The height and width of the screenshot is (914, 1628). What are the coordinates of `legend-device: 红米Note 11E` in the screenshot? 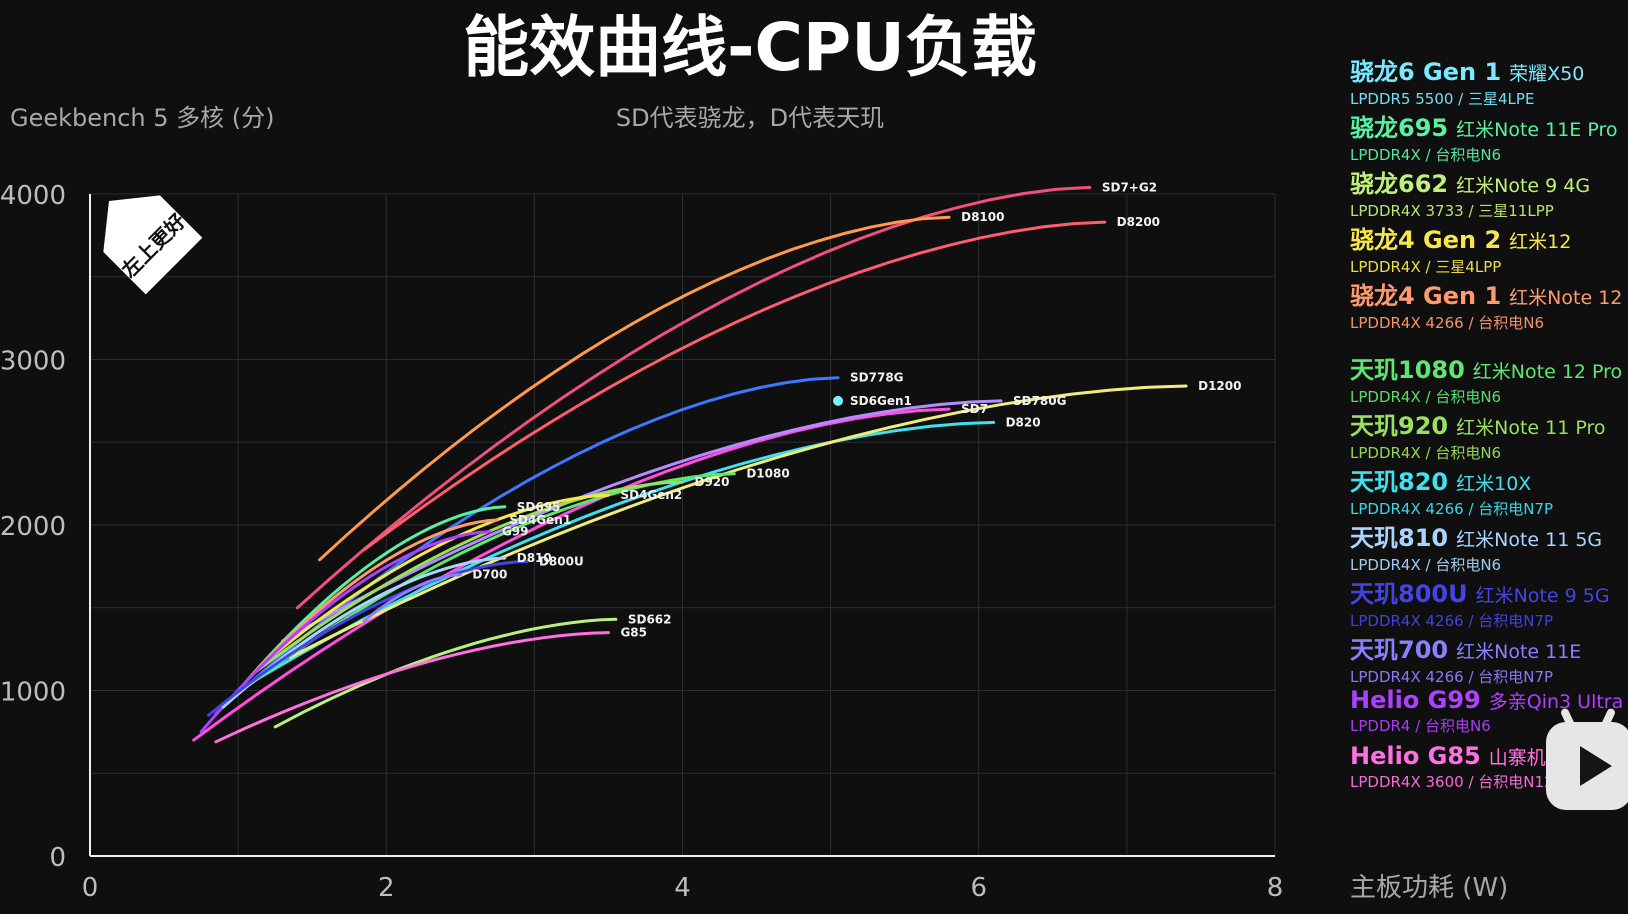 It's located at (1519, 652).